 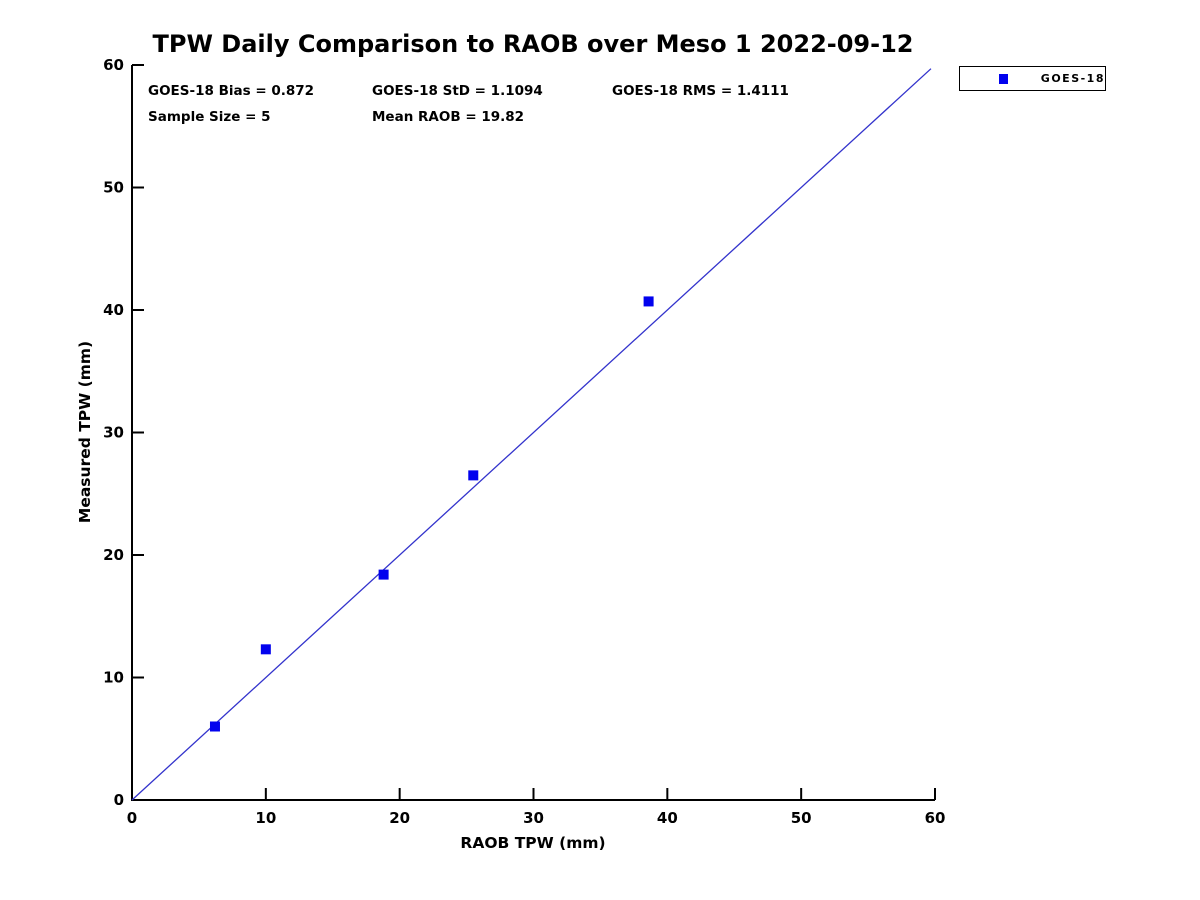 I want to click on stat-sample-size: Sample Size = 5, so click(x=209, y=117).